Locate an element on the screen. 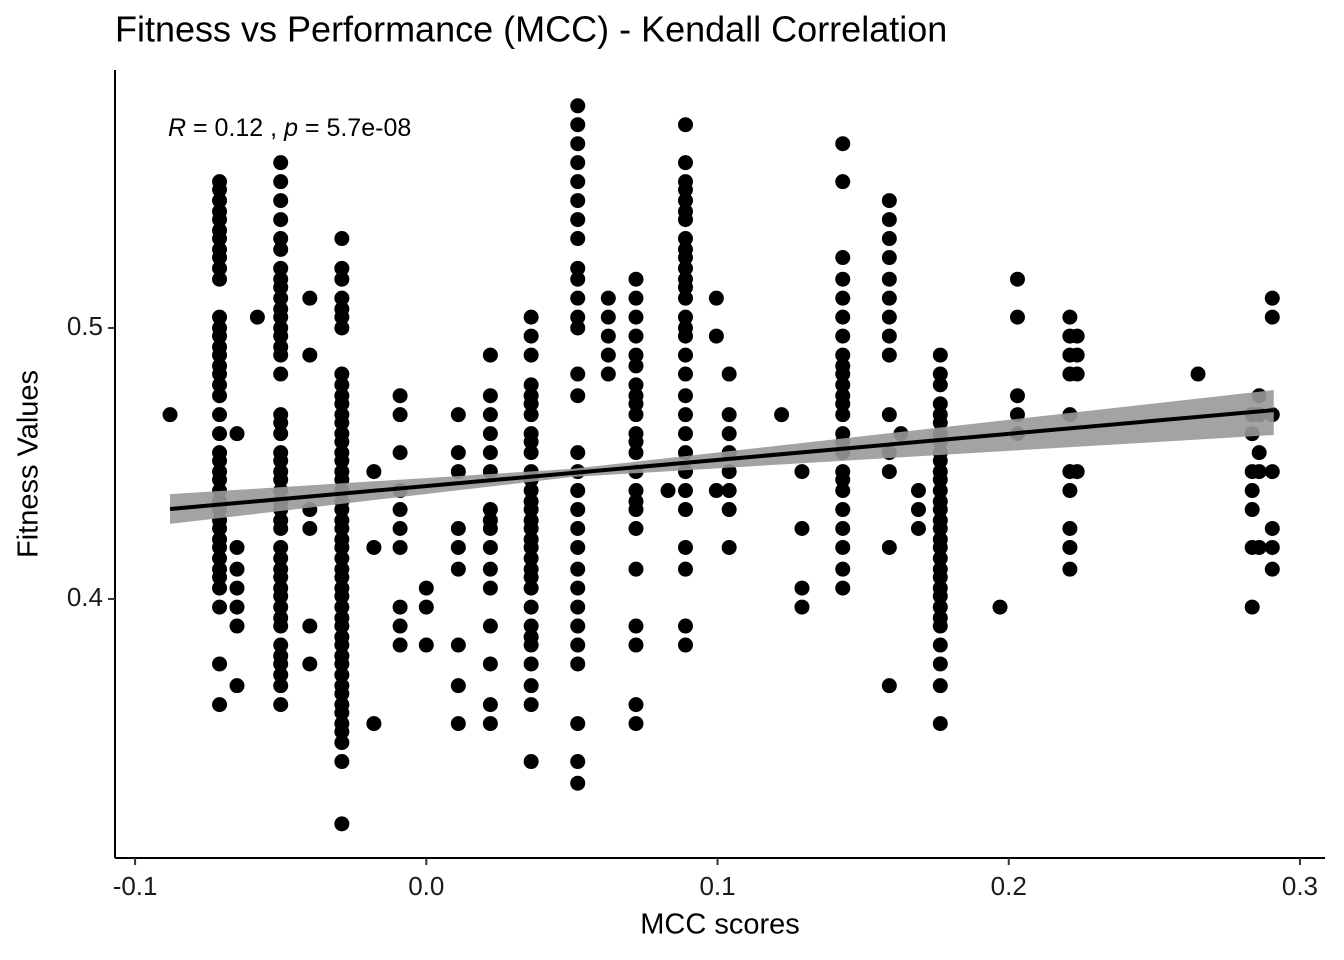  annotation-part: = 5.7e-08 is located at coordinates (354, 128).